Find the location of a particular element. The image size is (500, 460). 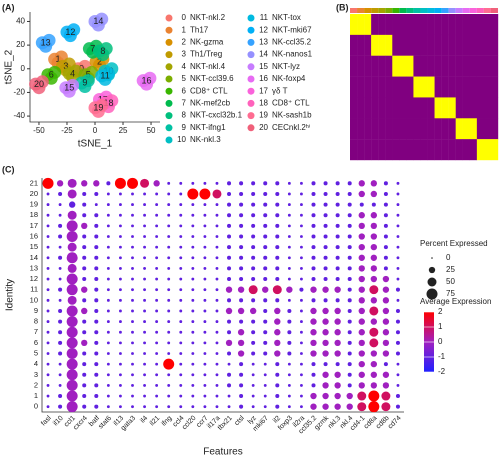

legend-id: 16 is located at coordinates (263, 78).